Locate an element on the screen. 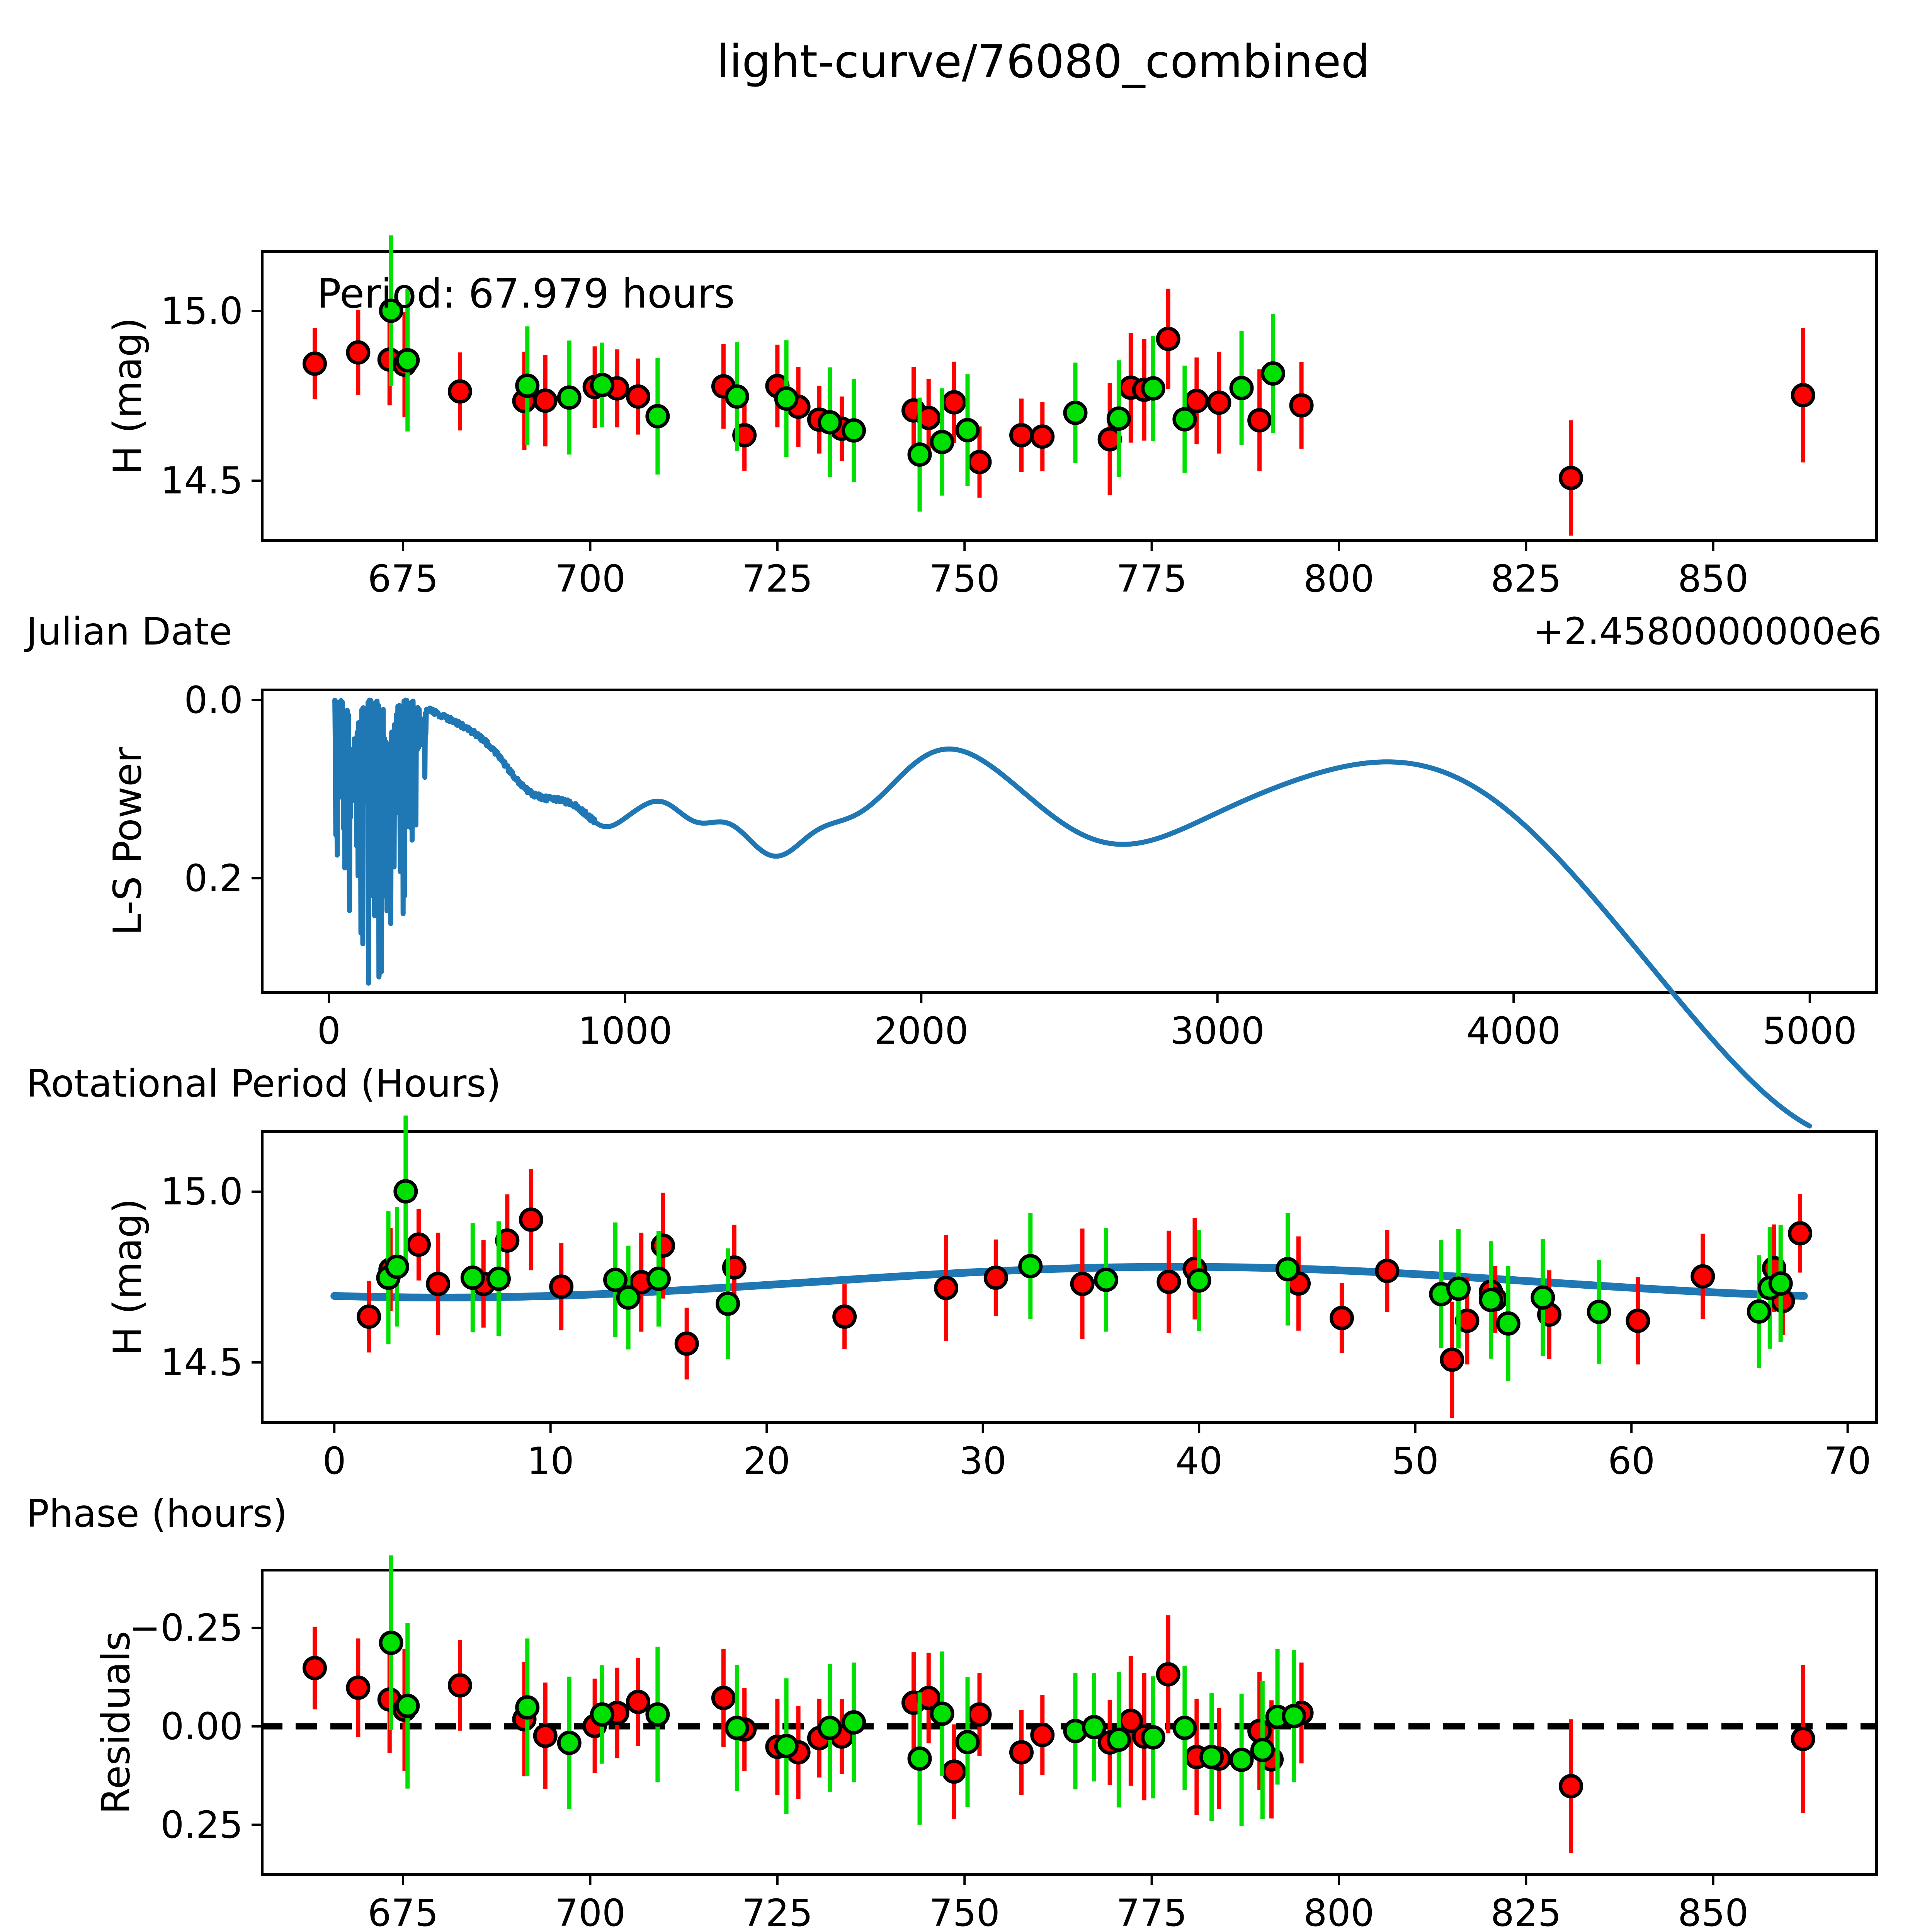 Image resolution: width=1932 pixels, height=1932 pixels. xtick-label-0-6: 825 is located at coordinates (1525, 578).